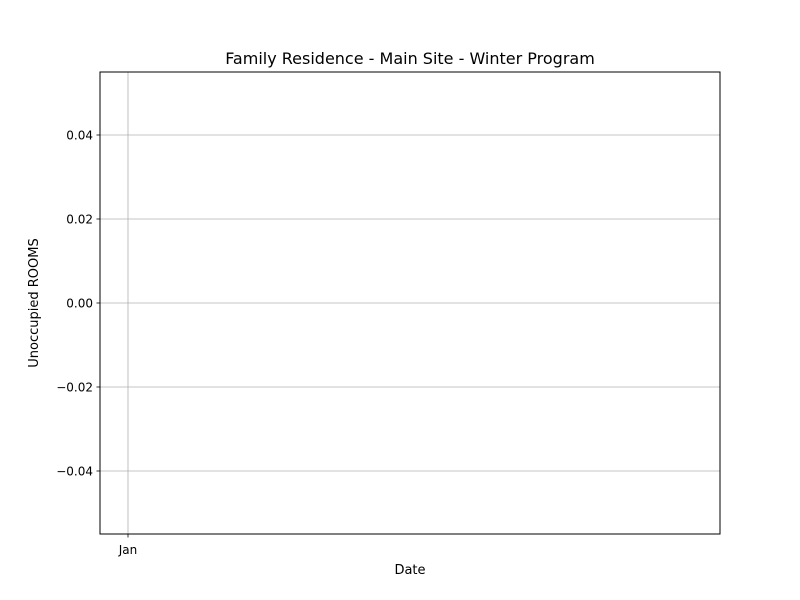 This screenshot has width=800, height=600. I want to click on y-tick-label: 0.00, so click(79, 304).